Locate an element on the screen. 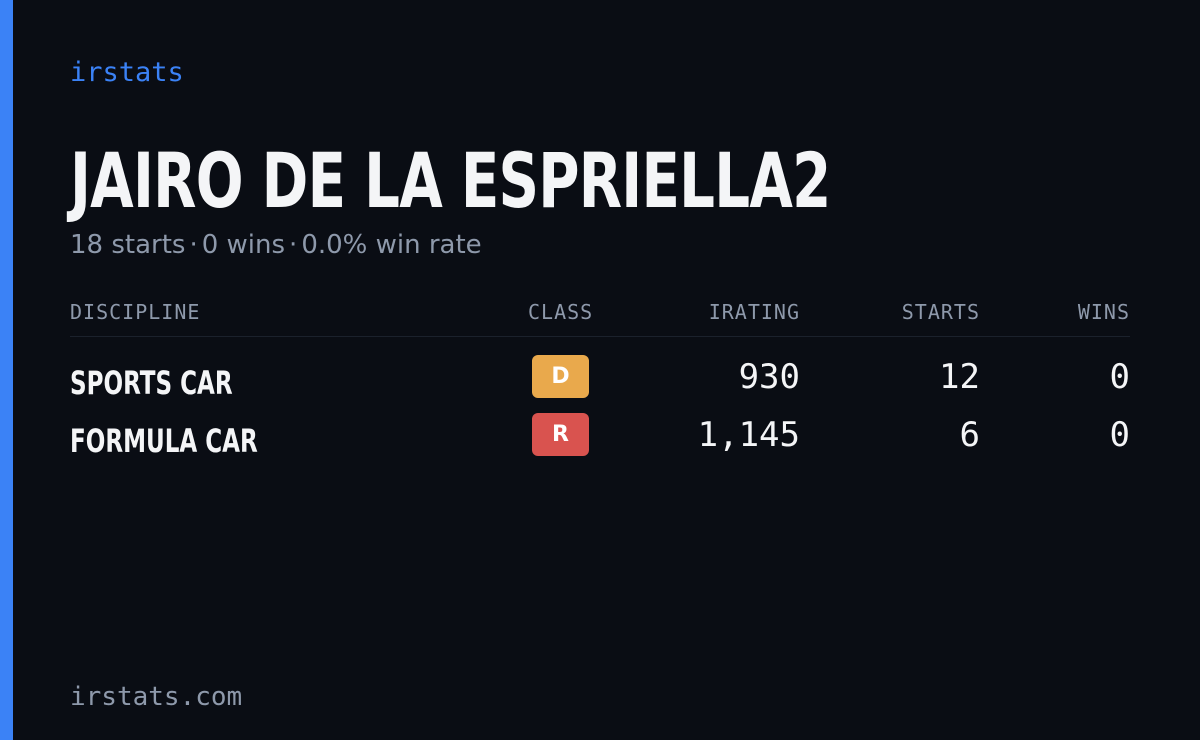 Image resolution: width=1200 pixels, height=740 pixels. header-class: CLASS is located at coordinates (561, 312).